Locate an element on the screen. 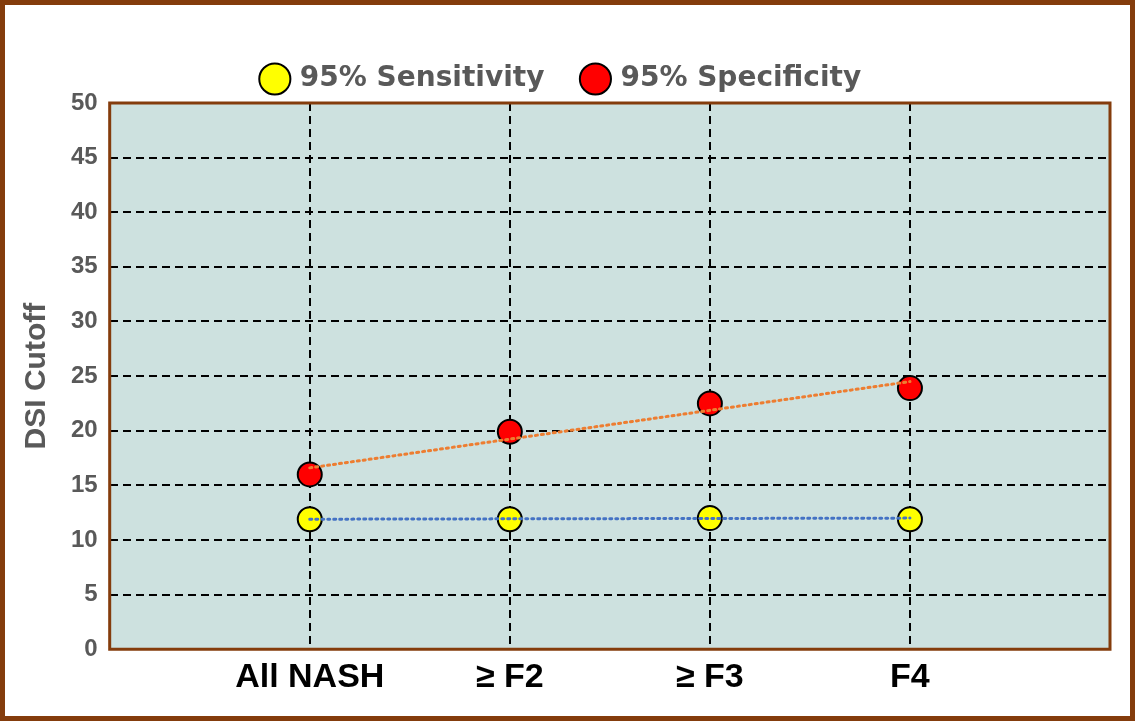  x-tick-label: All NASH is located at coordinates (310, 674).